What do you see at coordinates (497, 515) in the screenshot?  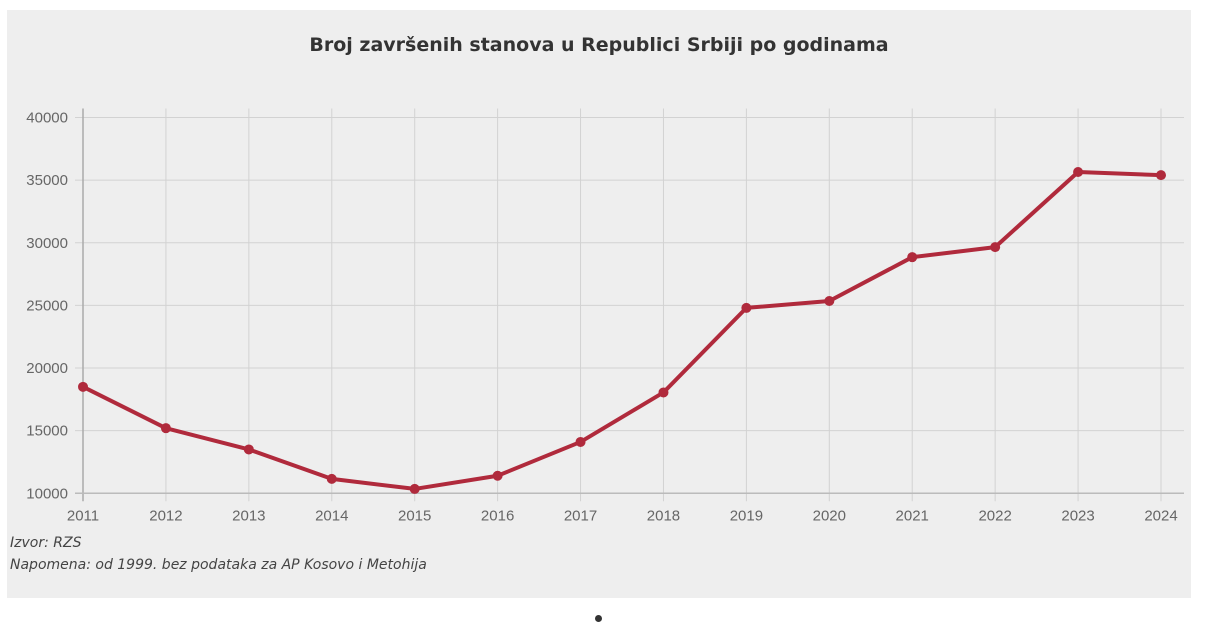 I see `x-tick-label: 2016` at bounding box center [497, 515].